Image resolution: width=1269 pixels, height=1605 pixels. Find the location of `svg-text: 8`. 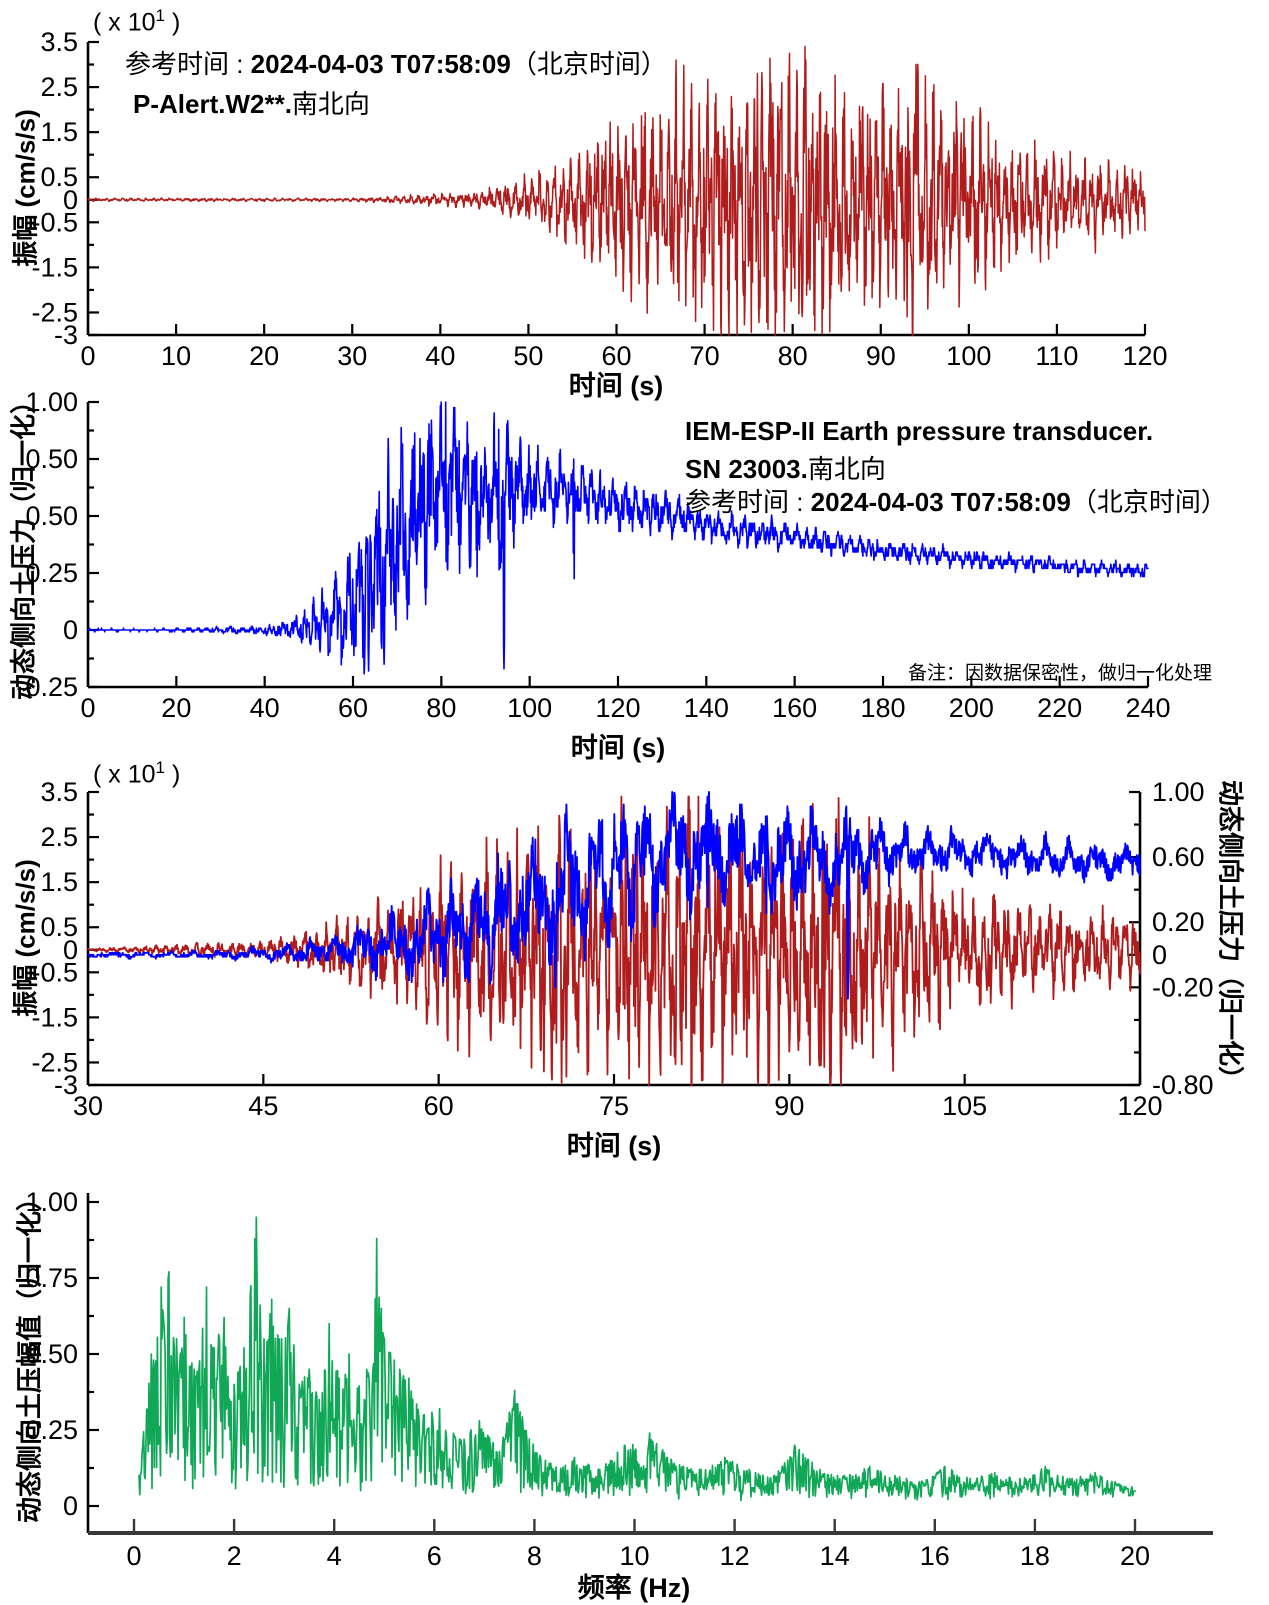

svg-text: 8 is located at coordinates (534, 1556).